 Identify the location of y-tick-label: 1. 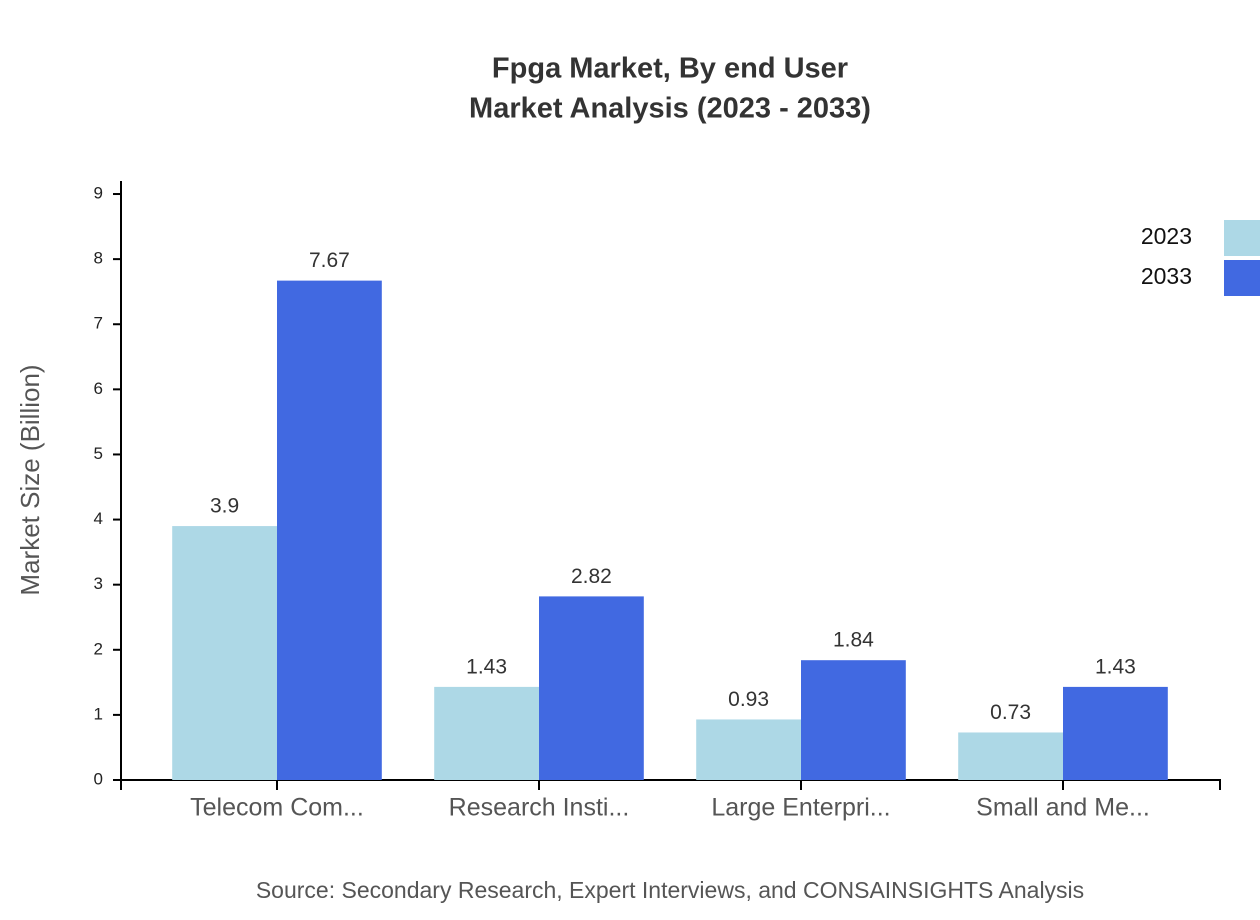
(98, 713).